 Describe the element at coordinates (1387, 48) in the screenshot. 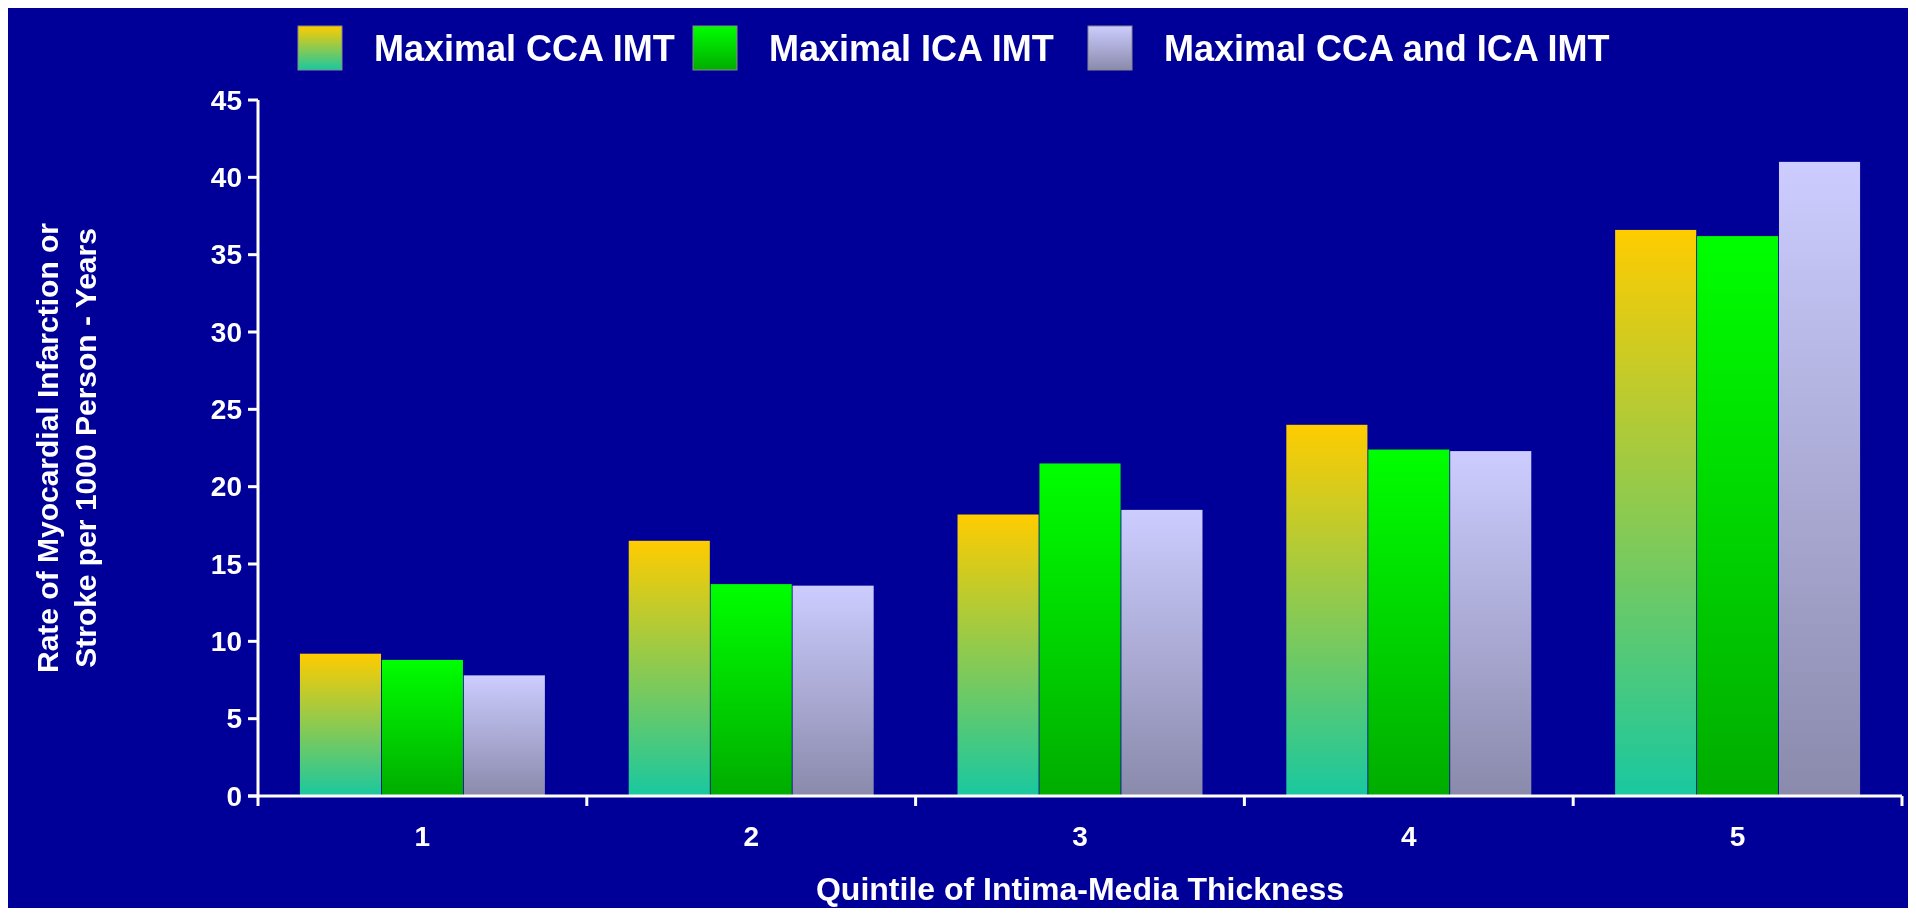

I see `legend-label: Maximal CCA and ICA IMT` at that location.